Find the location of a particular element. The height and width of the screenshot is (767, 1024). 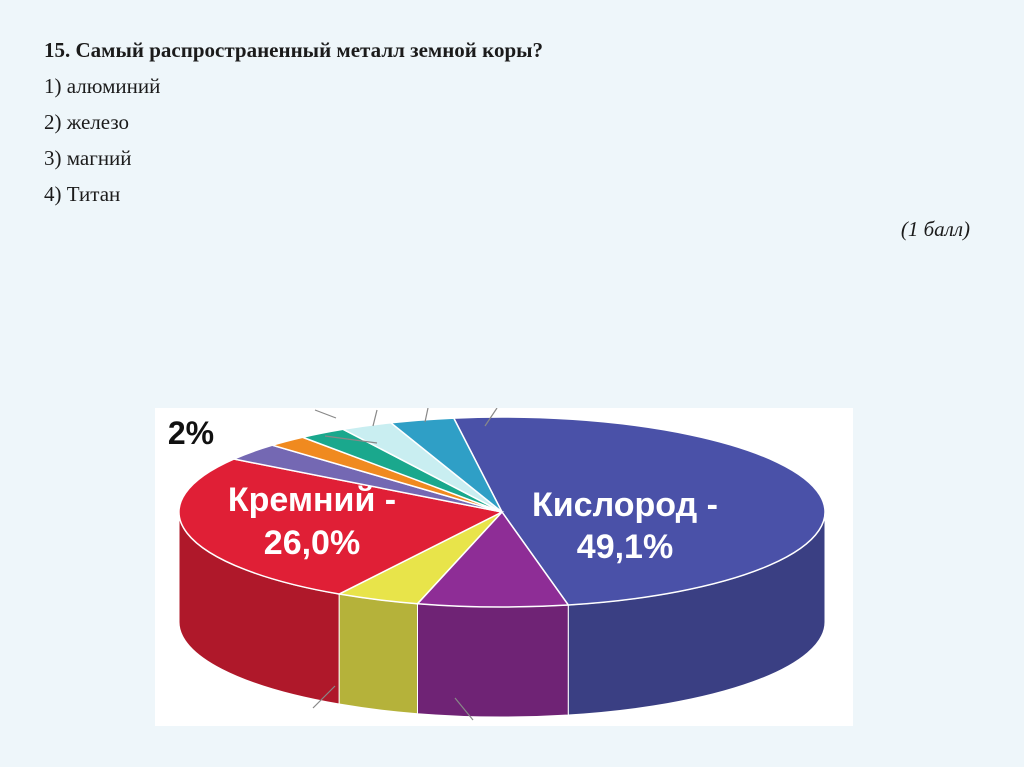

answer-option-3: 3) магний is located at coordinates (88, 158).